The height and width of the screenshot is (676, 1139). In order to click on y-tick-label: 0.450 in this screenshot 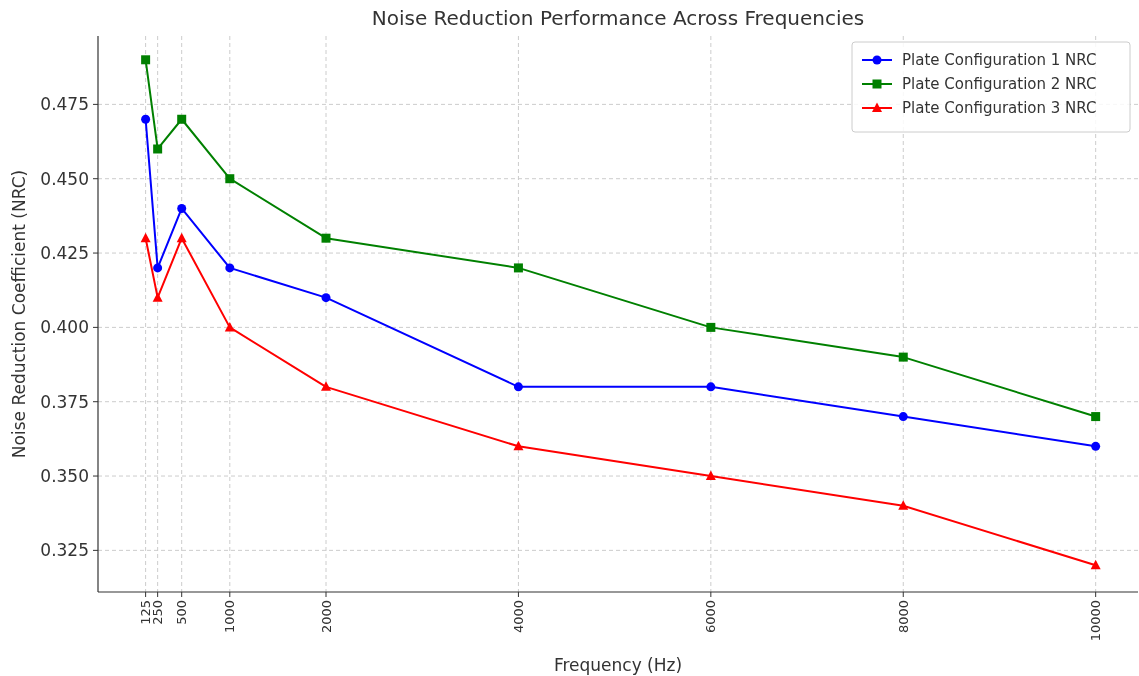, I will do `click(64, 178)`.